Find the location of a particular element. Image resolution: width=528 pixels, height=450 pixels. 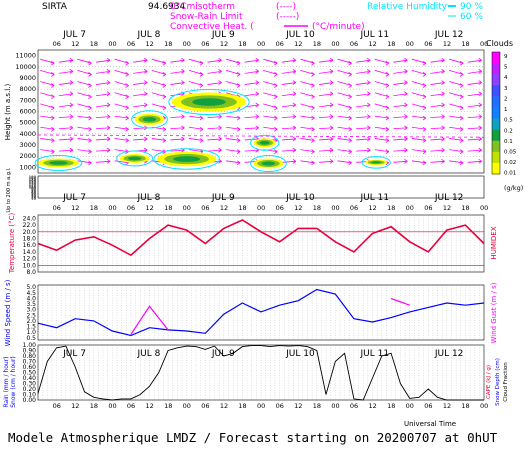

cloud-y-tick: 60 is located at coordinates (33, 192).